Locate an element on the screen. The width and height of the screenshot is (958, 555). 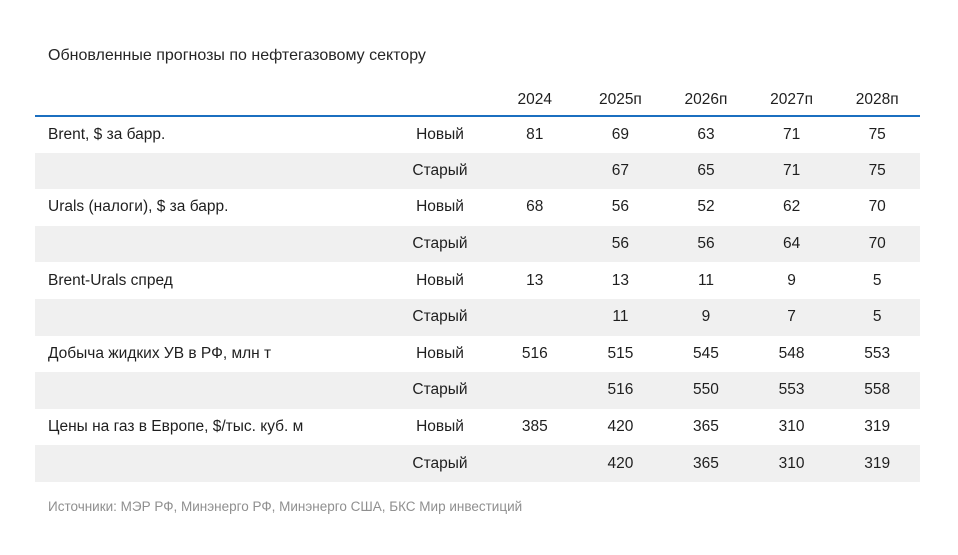
metric-cell: Добыча жидких УВ в РФ, млн т is located at coordinates (160, 353).